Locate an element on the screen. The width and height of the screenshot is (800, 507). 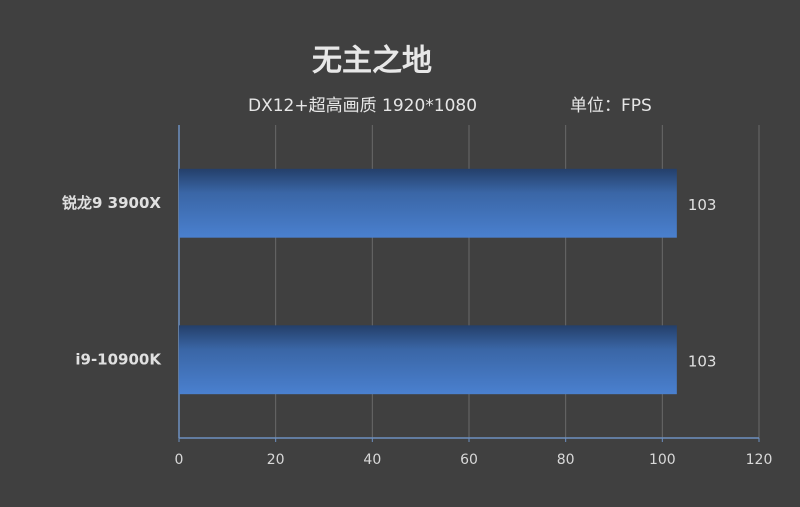
x-tick-label: 0 is located at coordinates (179, 460).